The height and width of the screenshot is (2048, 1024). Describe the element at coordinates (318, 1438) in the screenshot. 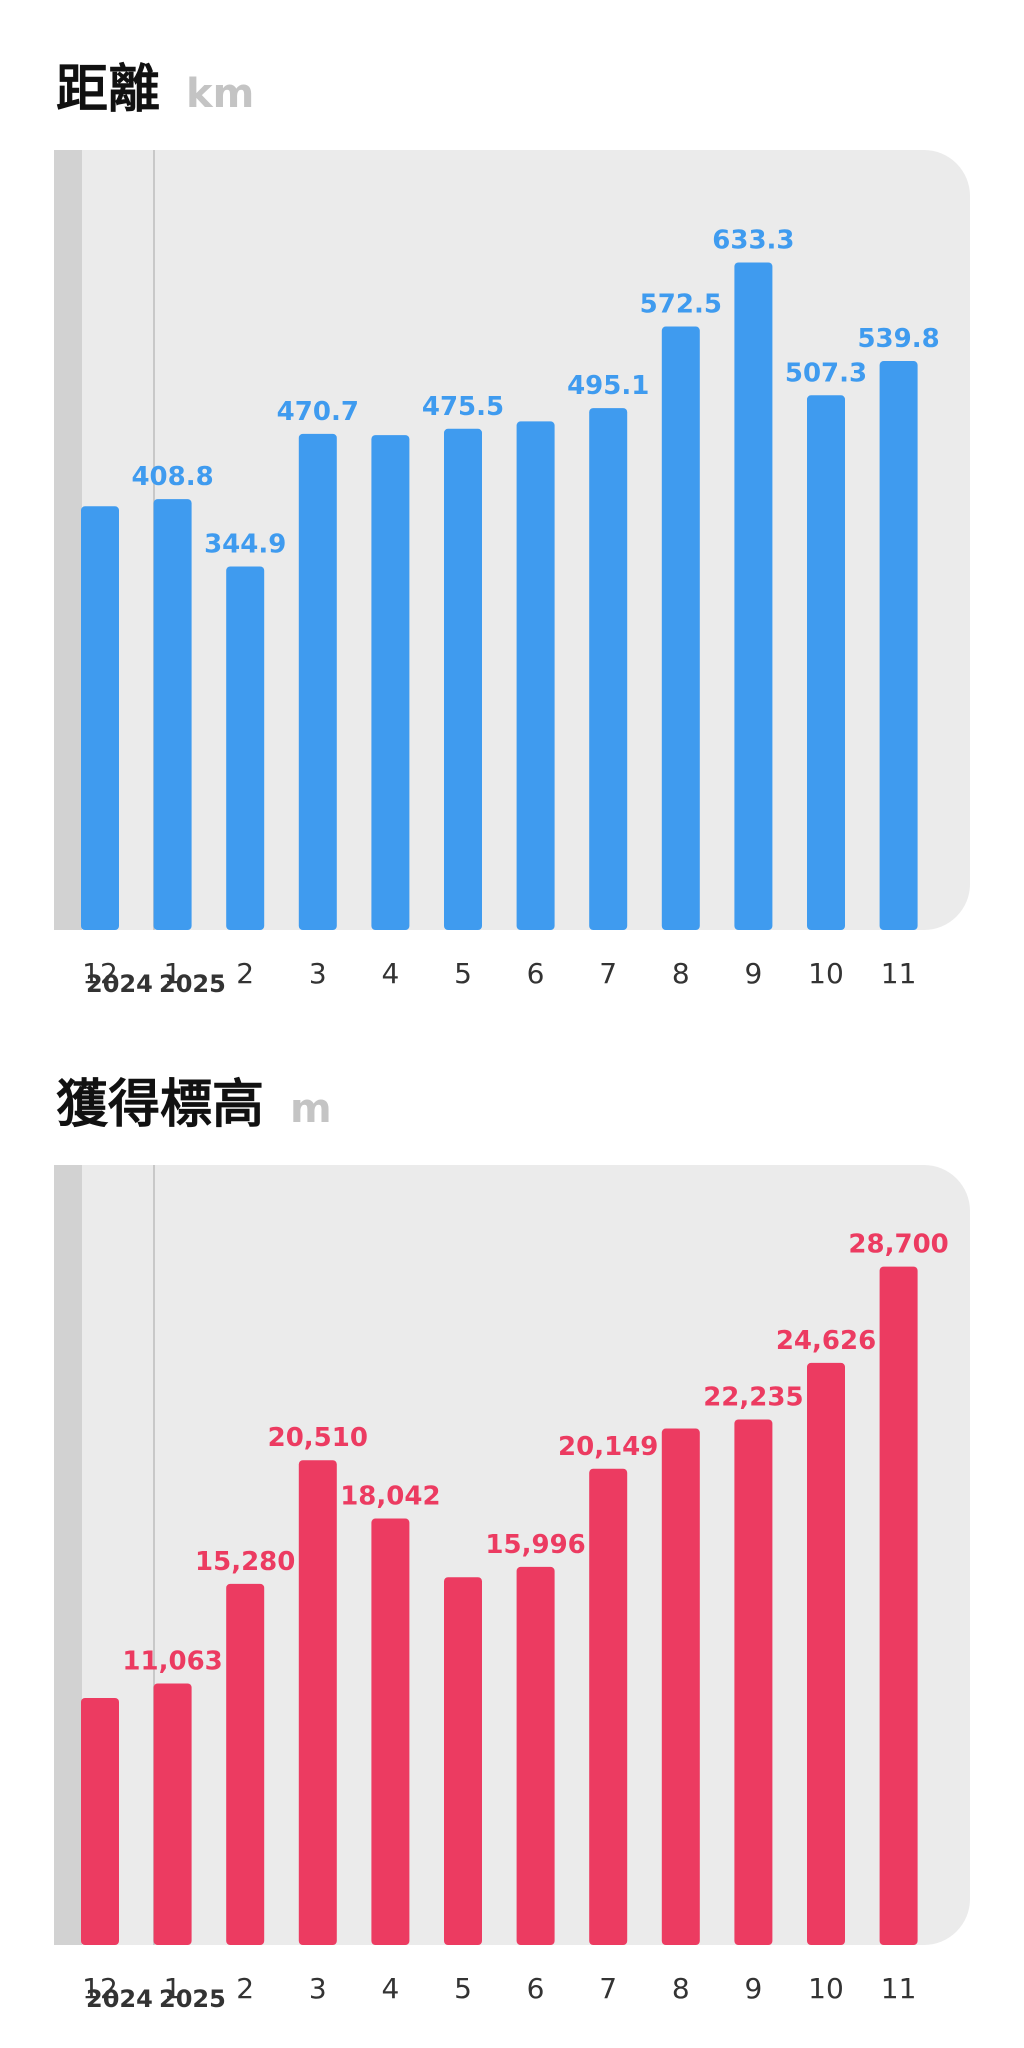

I see `bar-value-label: 20,510` at that location.